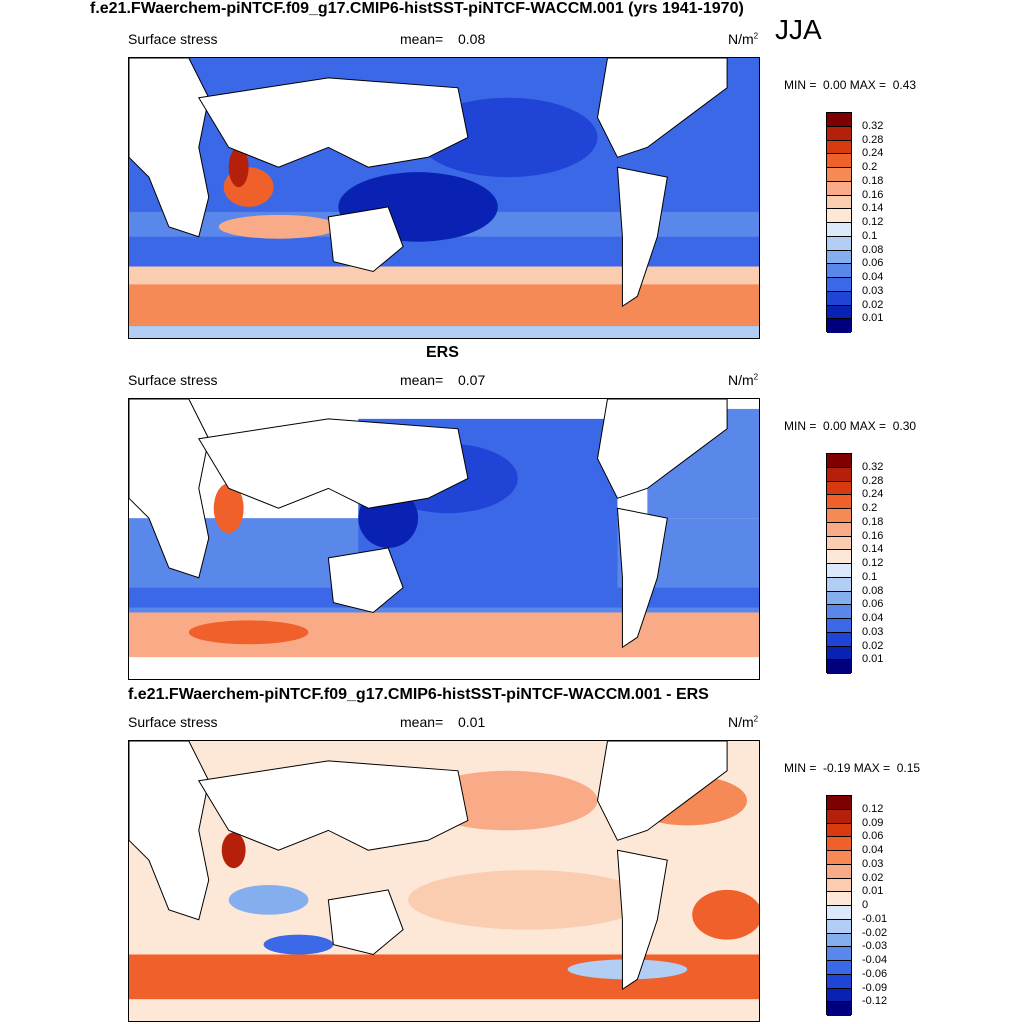 The height and width of the screenshot is (1024, 1024). I want to click on panel-3-minmax: MIN = -0.19 MAX = 0.15, so click(852, 768).